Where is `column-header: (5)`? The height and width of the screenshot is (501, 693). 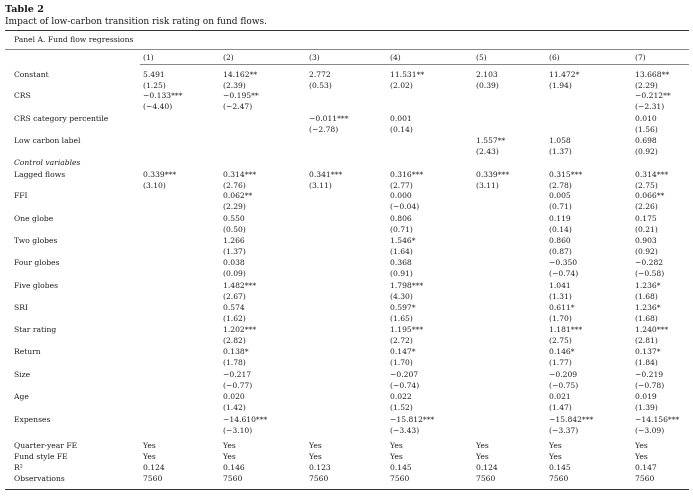 column-header: (5) is located at coordinates (481, 57).